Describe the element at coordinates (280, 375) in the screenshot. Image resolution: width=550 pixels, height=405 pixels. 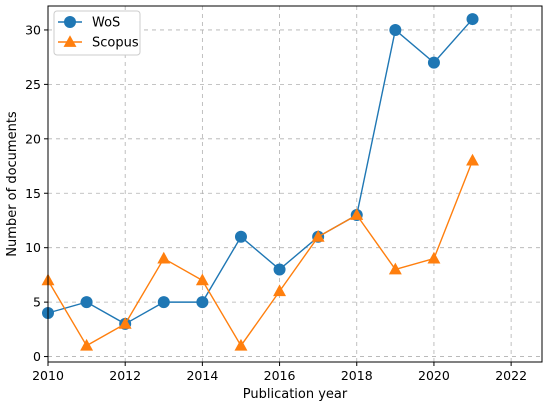
I see `x-tick-label: 2016` at that location.